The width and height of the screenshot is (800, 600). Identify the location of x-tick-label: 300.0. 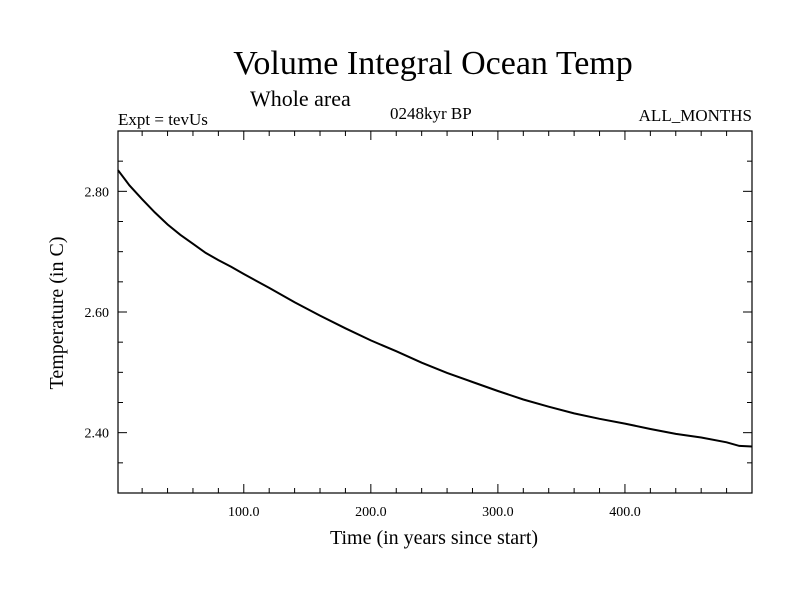
(498, 512).